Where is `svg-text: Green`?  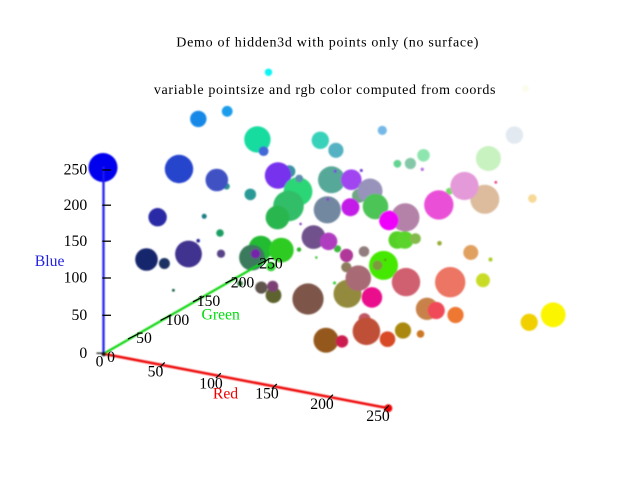
svg-text: Green is located at coordinates (221, 315).